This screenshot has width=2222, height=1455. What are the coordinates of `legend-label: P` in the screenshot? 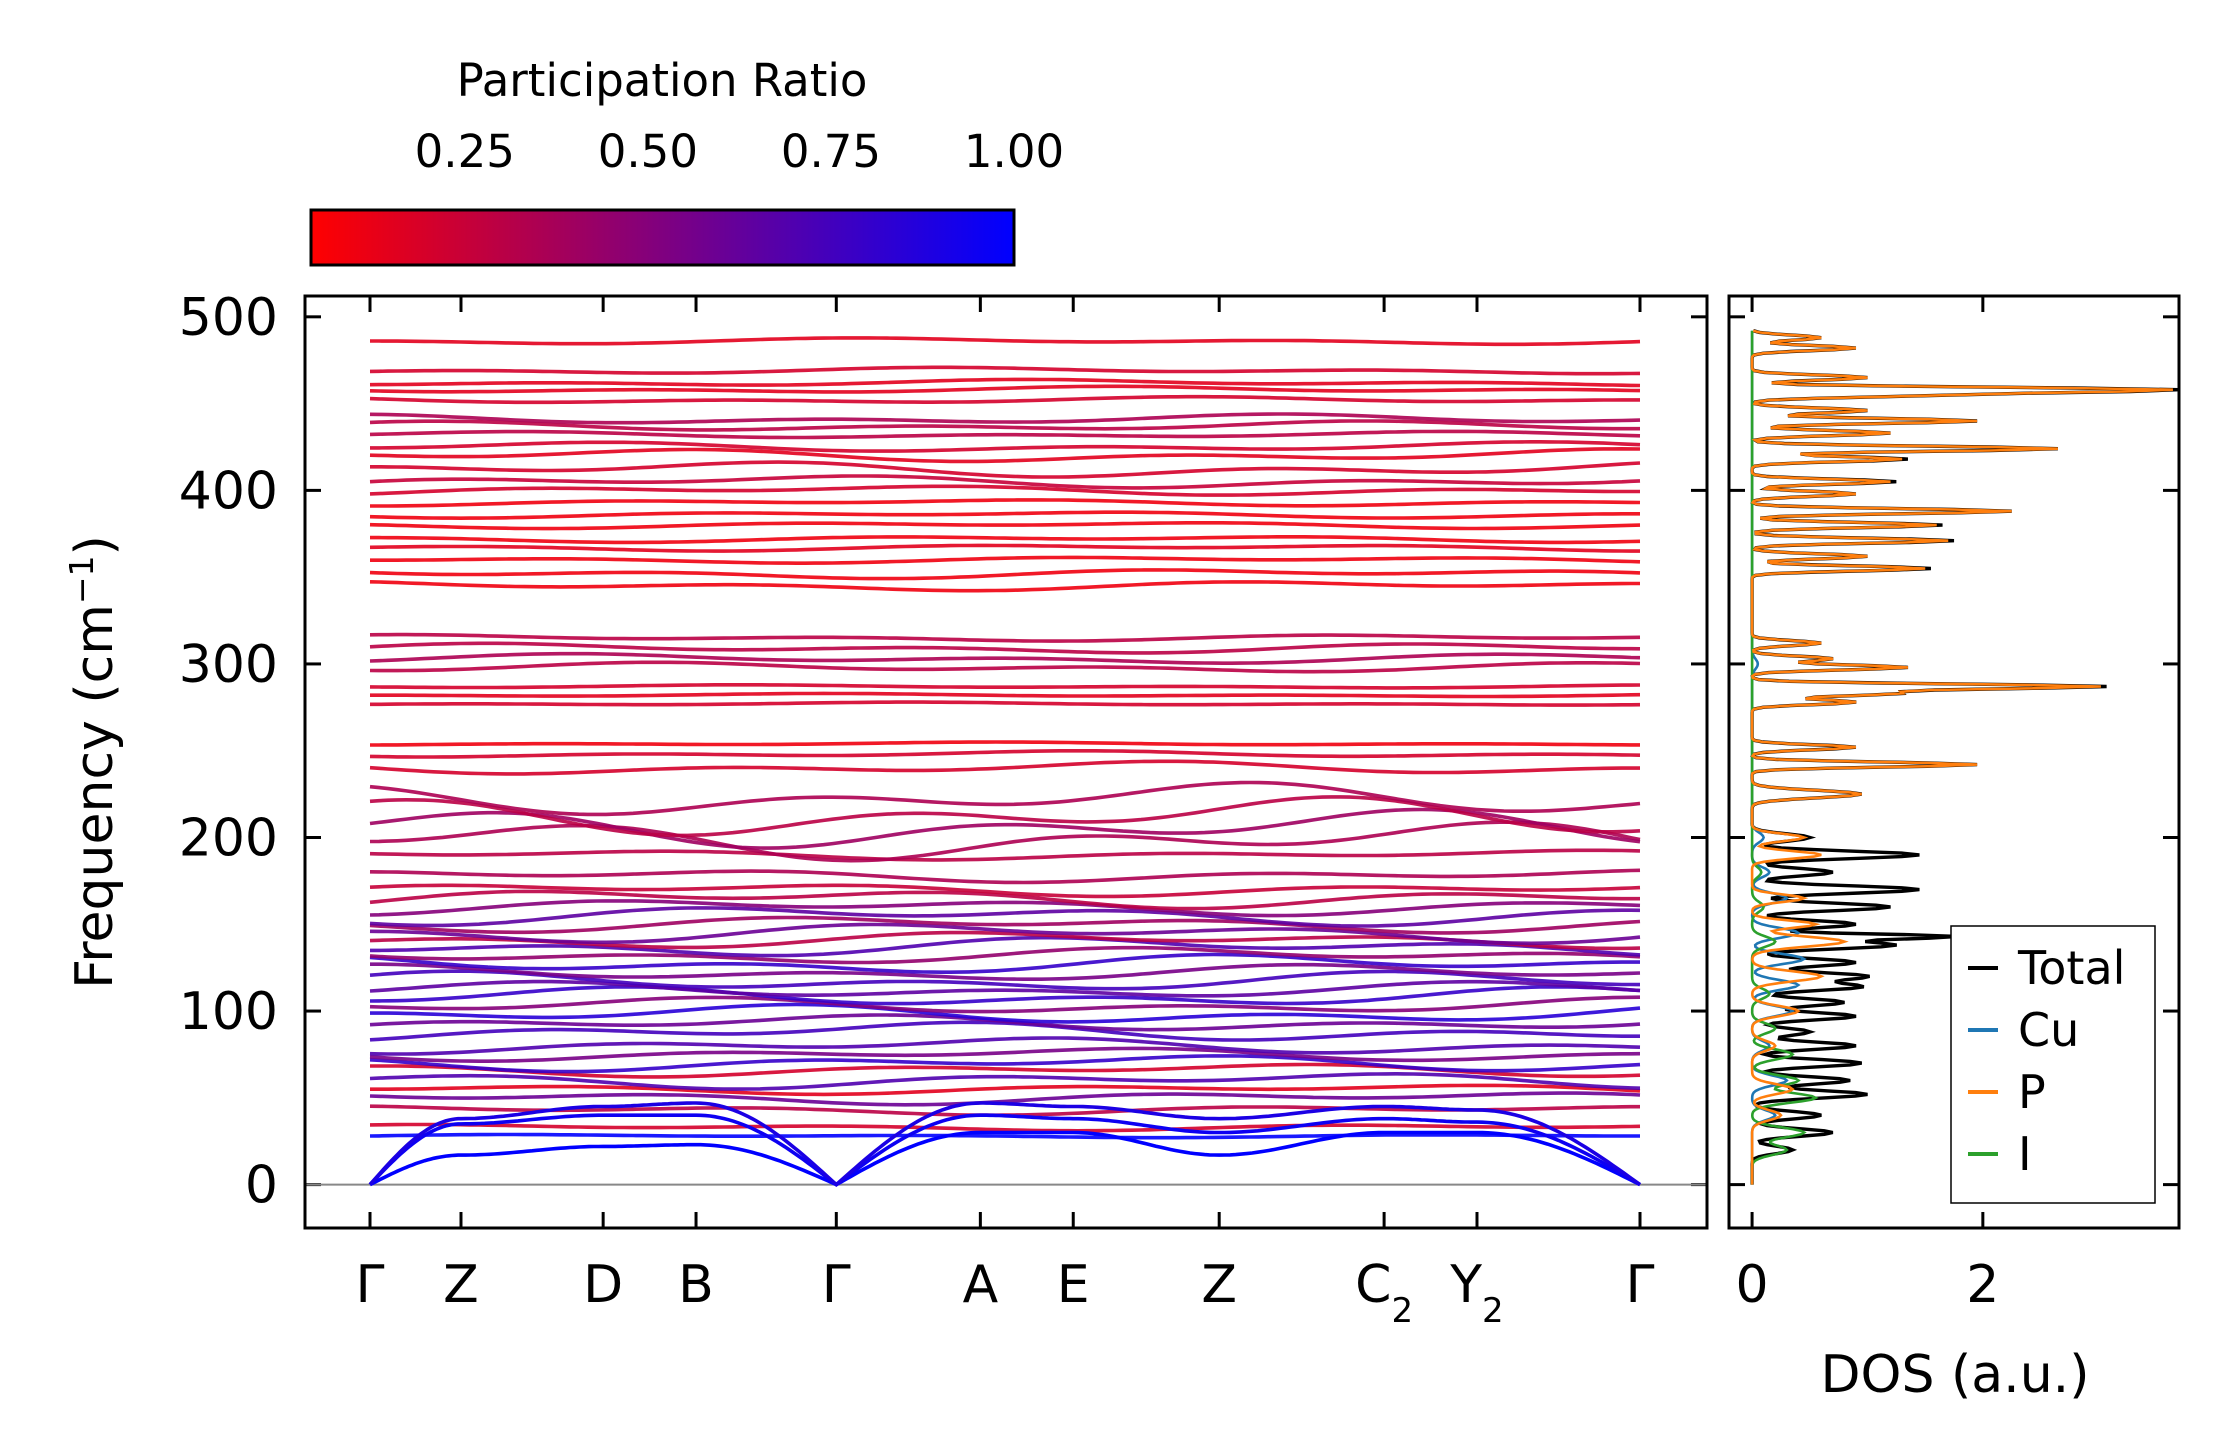 It's located at (2032, 1092).